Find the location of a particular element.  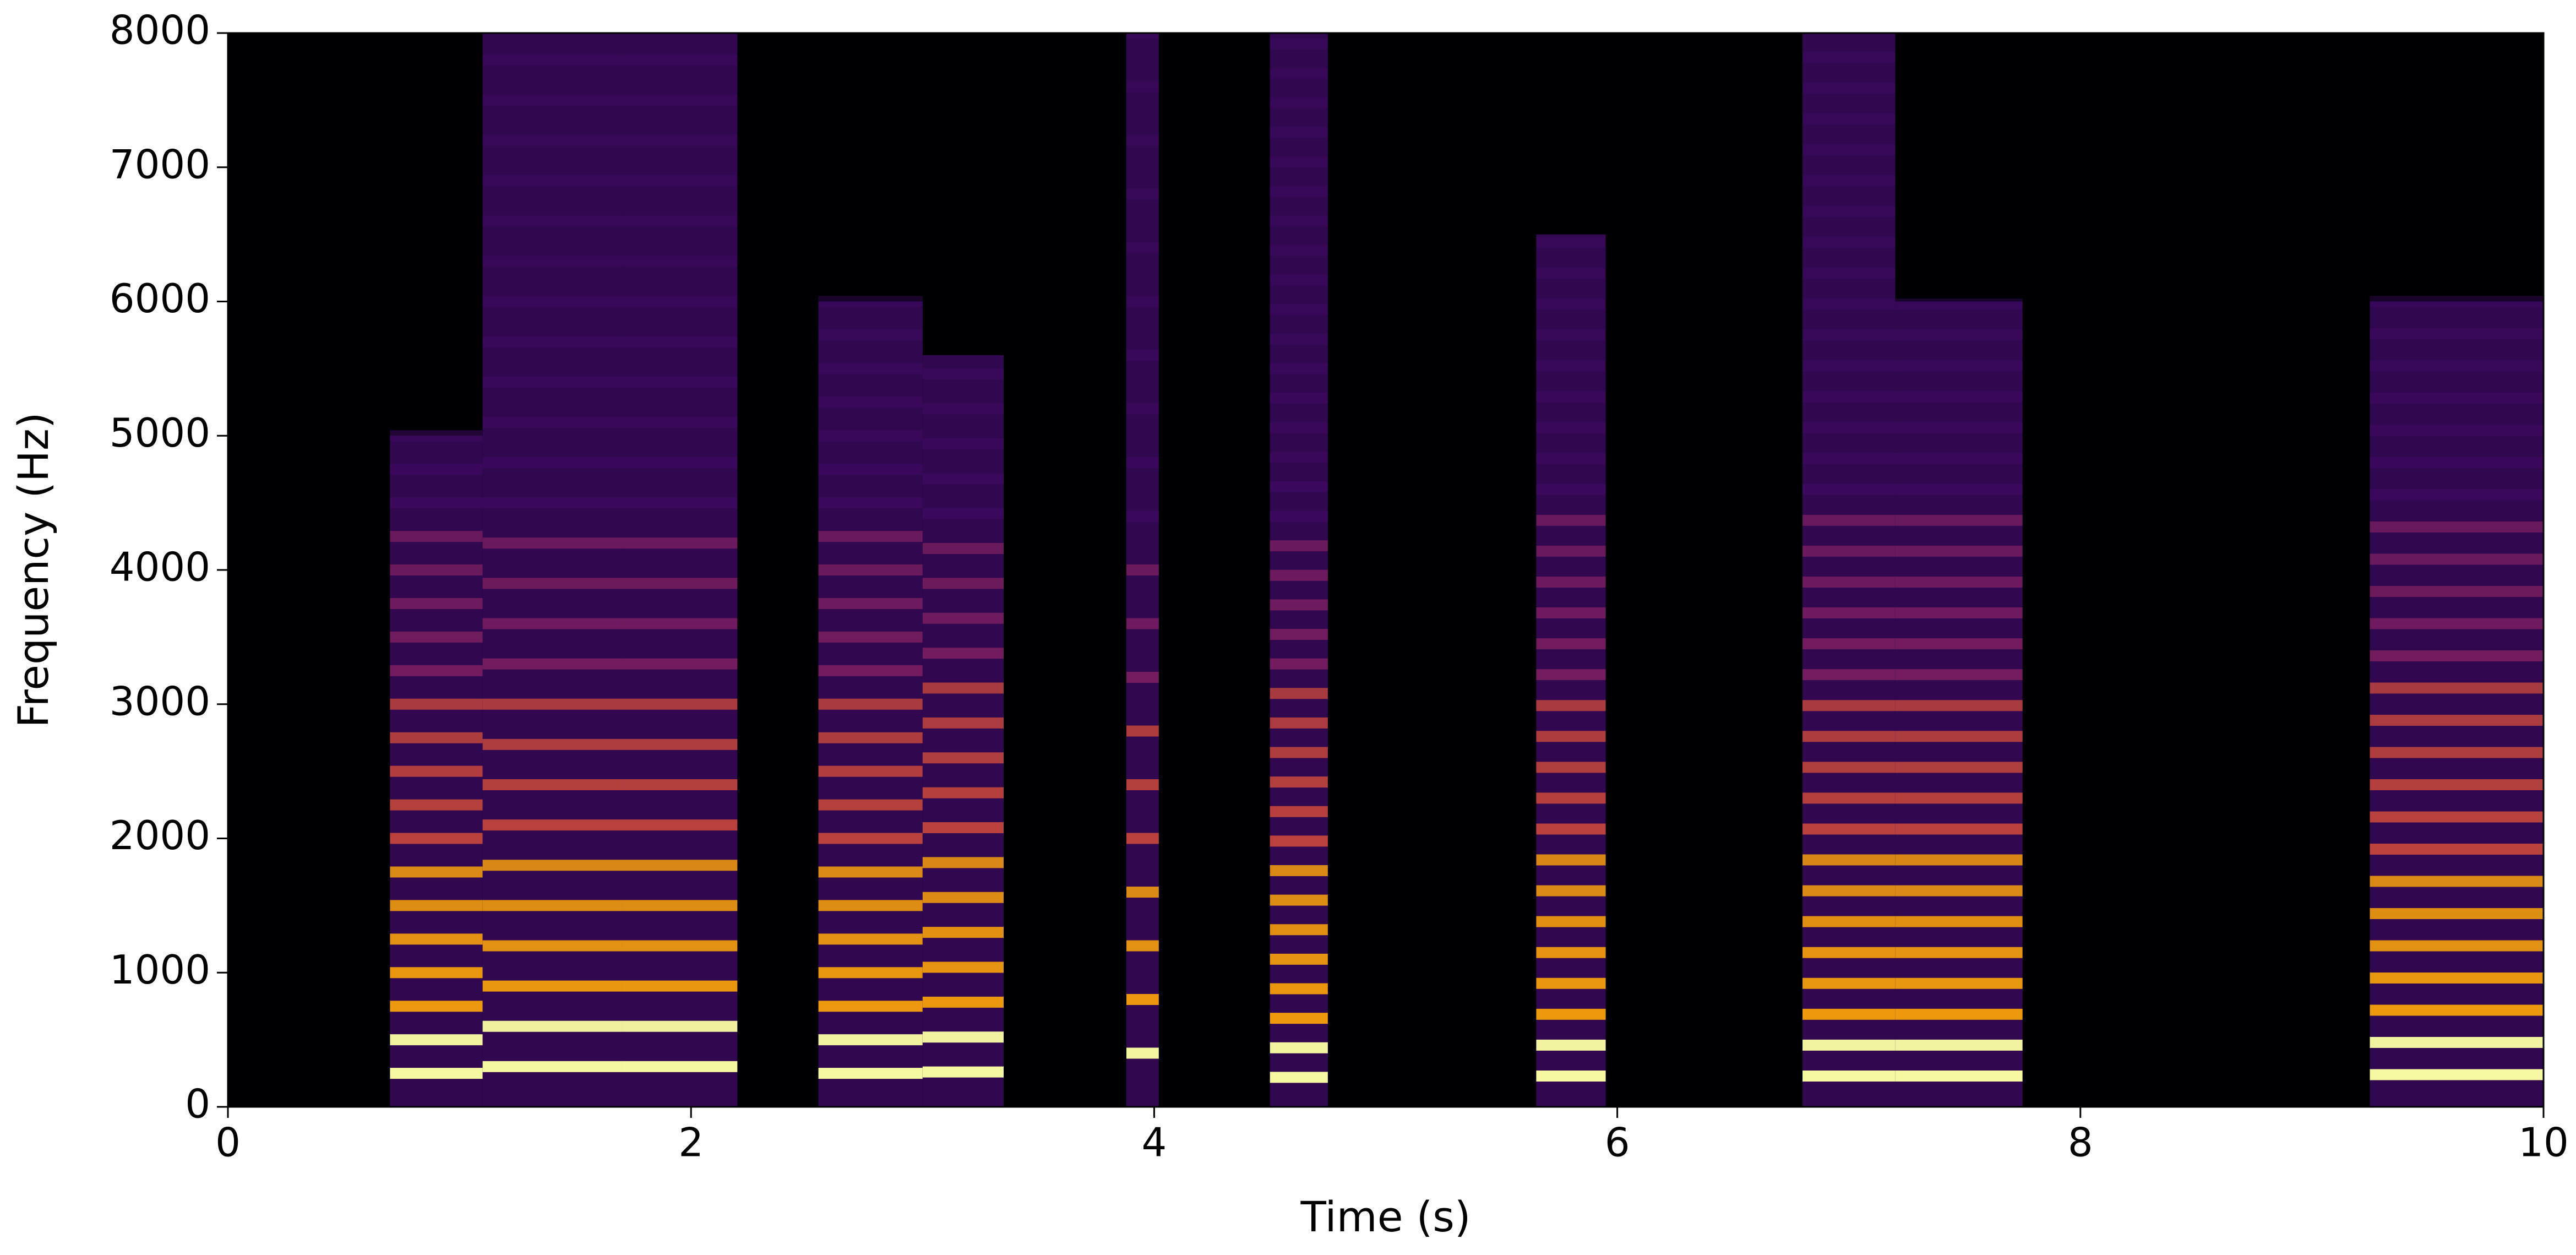

y-tick-label: 6000 is located at coordinates (160, 299).